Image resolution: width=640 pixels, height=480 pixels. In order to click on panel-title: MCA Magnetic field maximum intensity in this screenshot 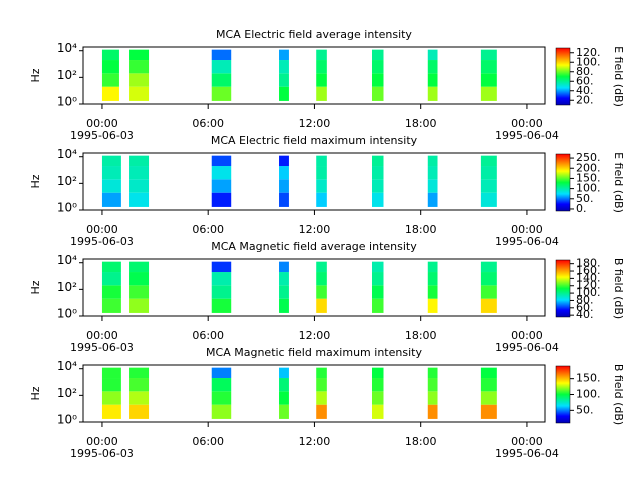, I will do `click(314, 352)`.